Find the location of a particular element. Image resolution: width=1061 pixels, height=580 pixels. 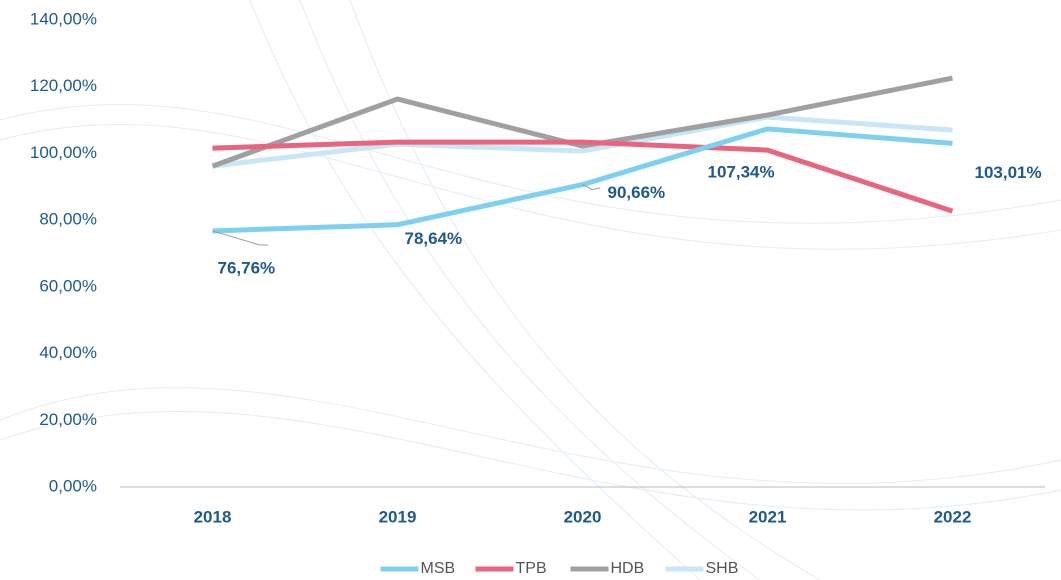

y-tick-label: 60,00% is located at coordinates (68, 285).